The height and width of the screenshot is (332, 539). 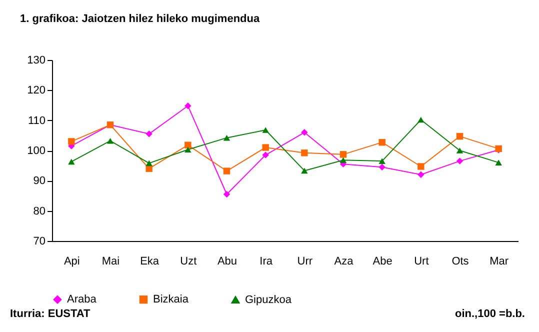 What do you see at coordinates (72, 262) in the screenshot?
I see `x-tick-label: Api` at bounding box center [72, 262].